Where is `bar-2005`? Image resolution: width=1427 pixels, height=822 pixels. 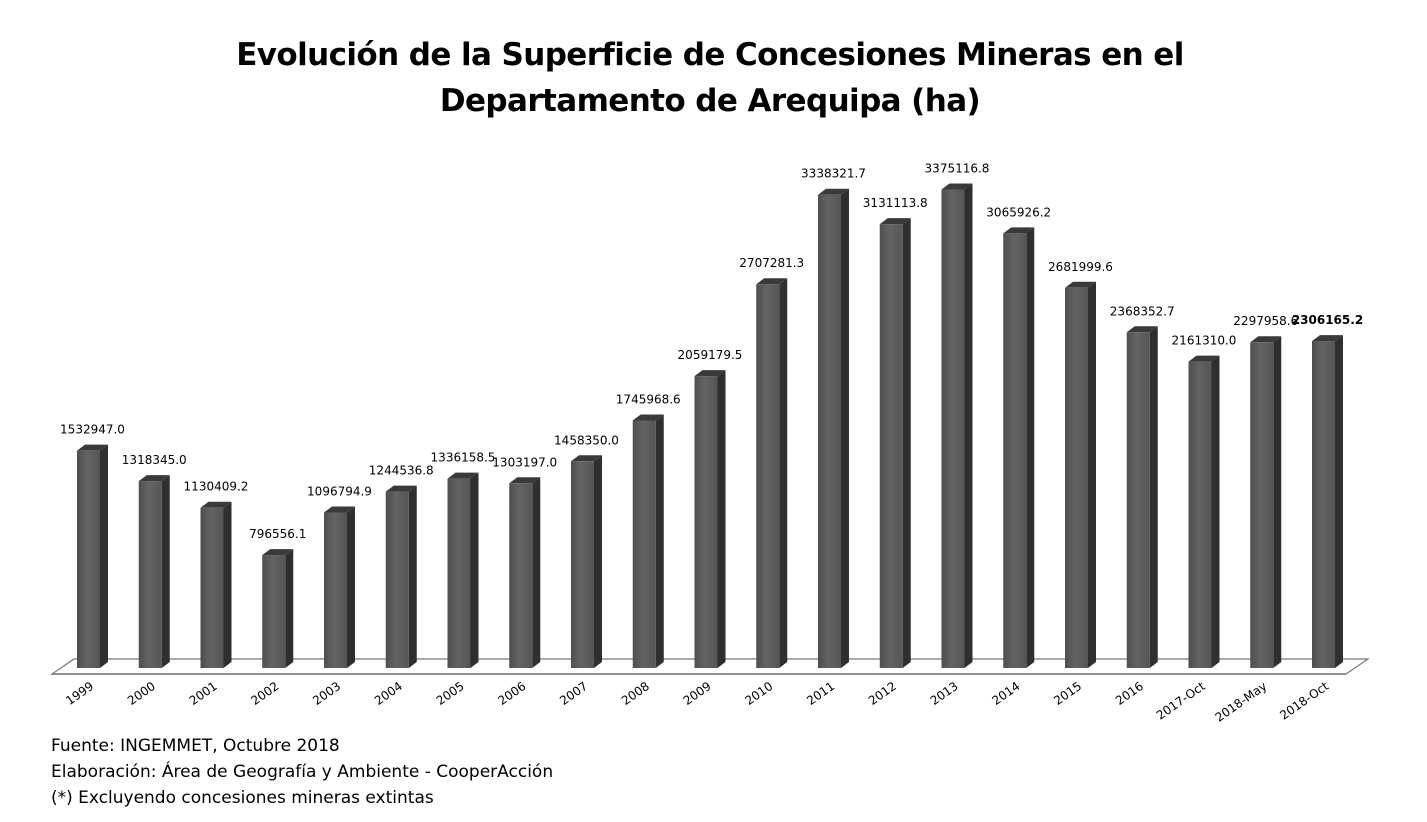
bar-2005 is located at coordinates (463, 570).